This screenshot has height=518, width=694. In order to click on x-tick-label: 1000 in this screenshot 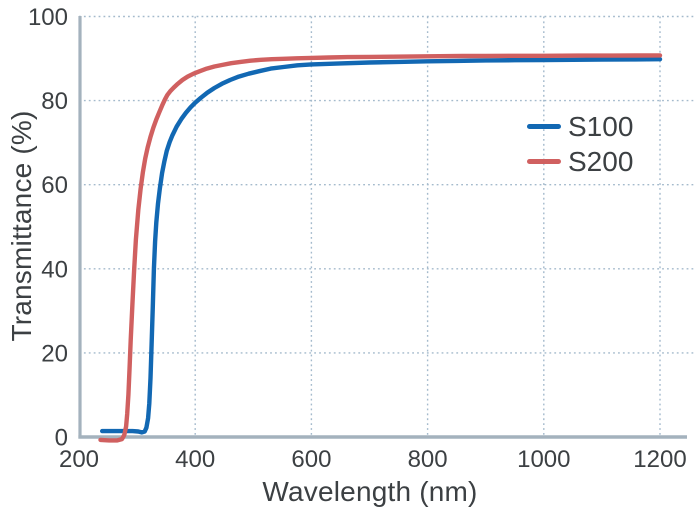, I will do `click(543, 459)`.